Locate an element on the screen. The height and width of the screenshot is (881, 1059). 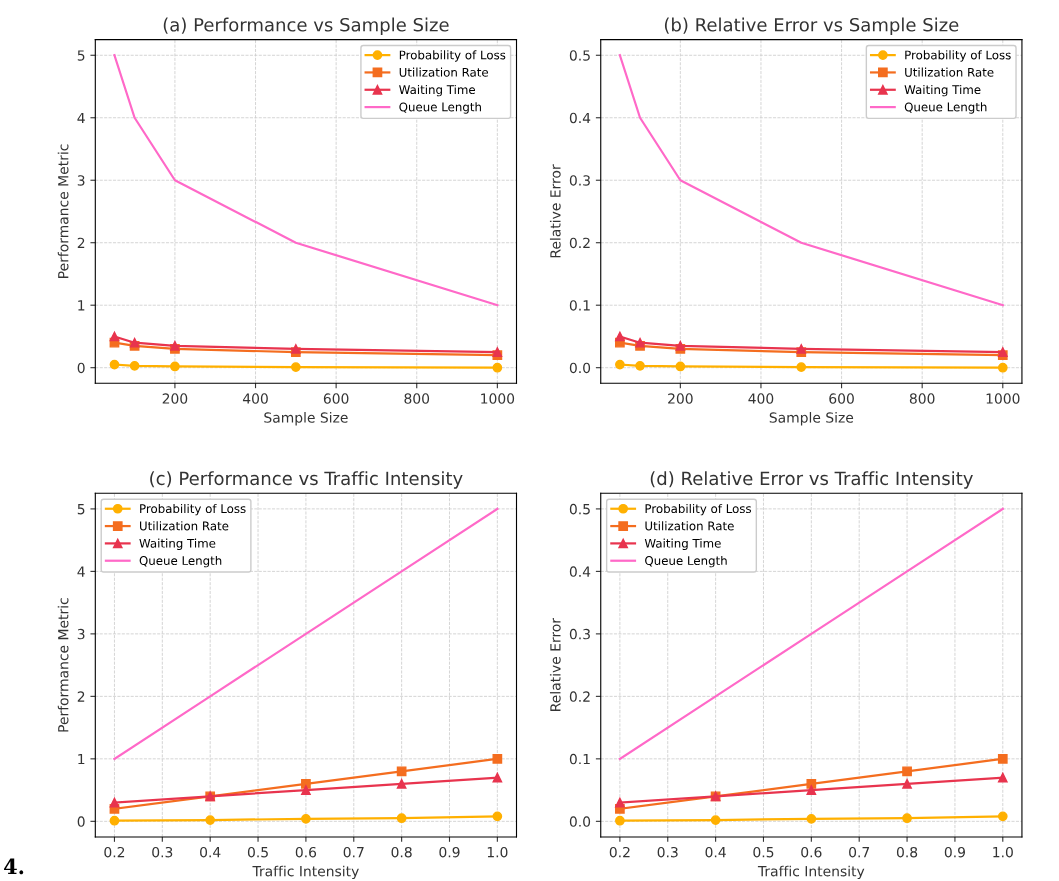
chart-title: (d) Relative Error vs Traffic Intensity is located at coordinates (811, 480).